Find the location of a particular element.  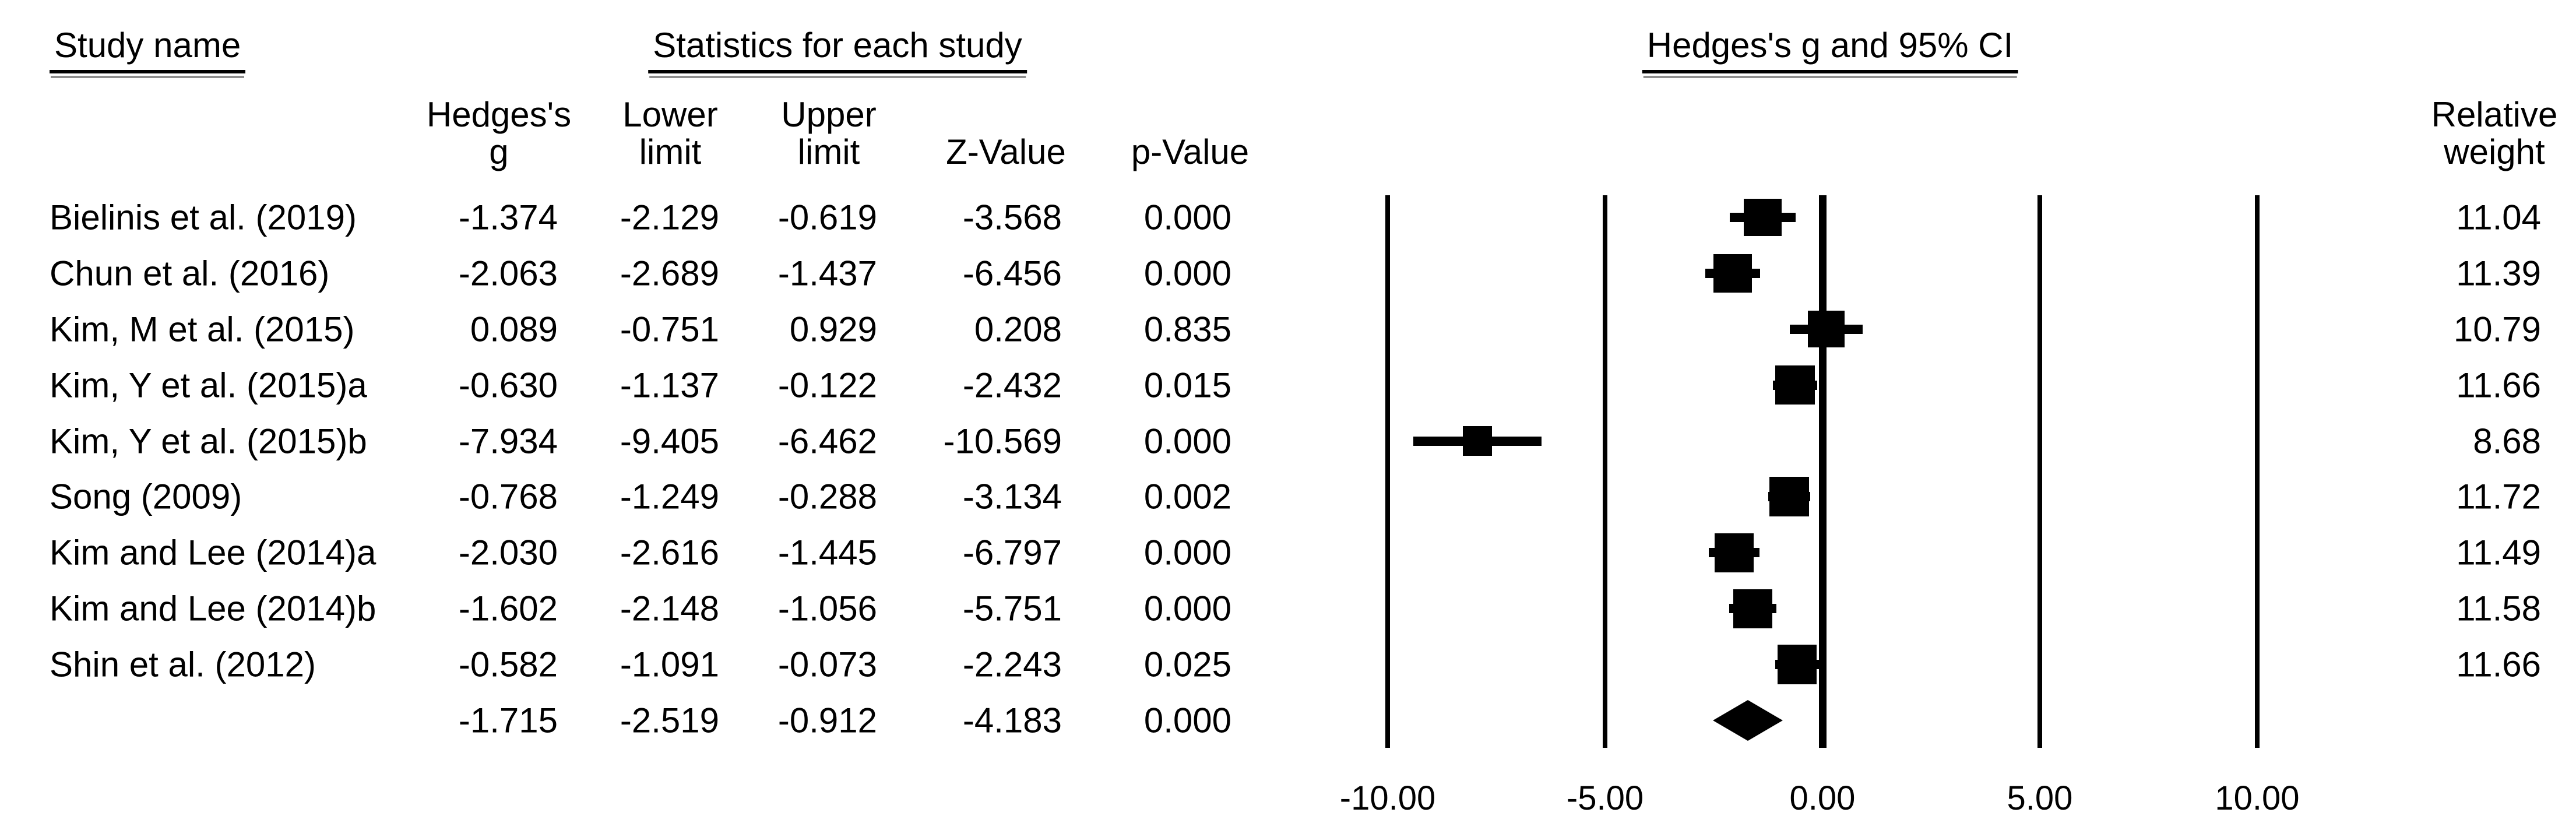

cell-relative-weight: 11.49 is located at coordinates (2499, 552).